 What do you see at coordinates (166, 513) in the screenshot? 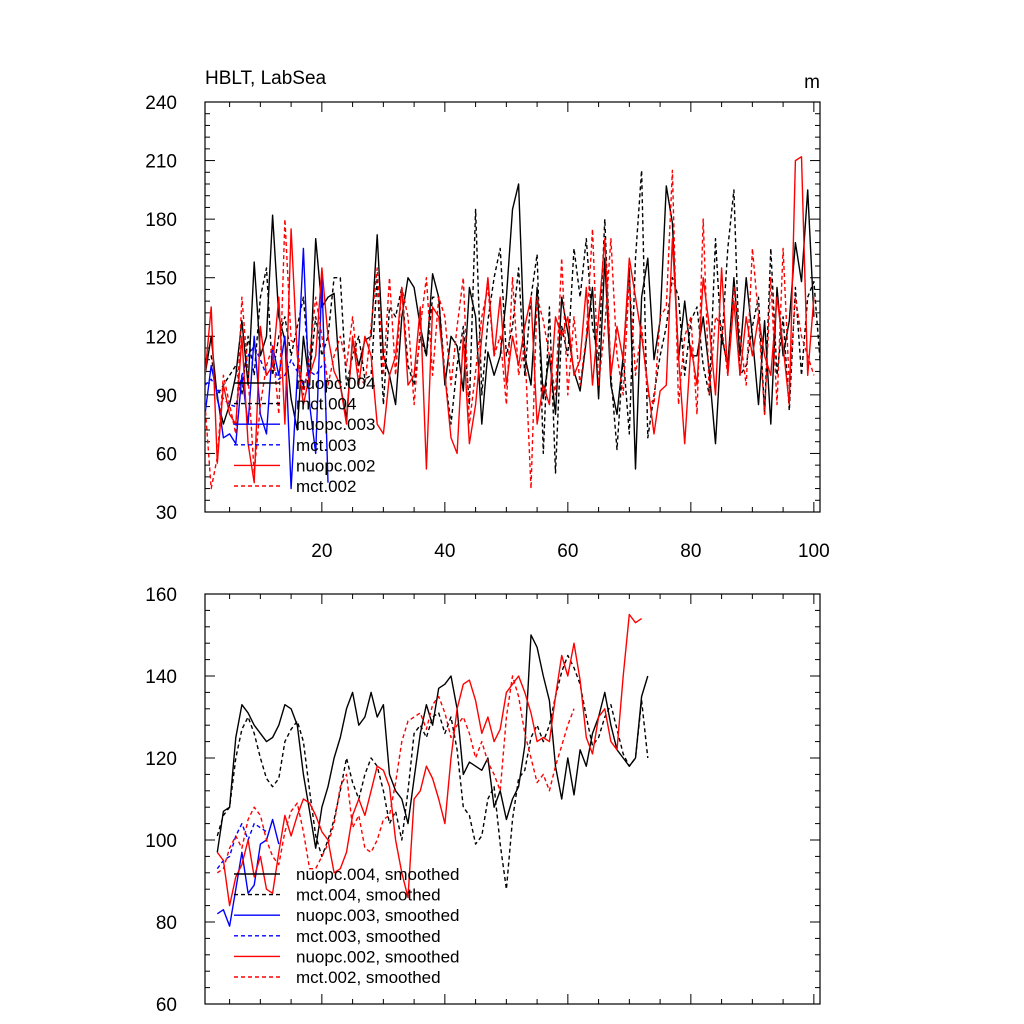
I see `y-tick-label: 30` at bounding box center [166, 513].